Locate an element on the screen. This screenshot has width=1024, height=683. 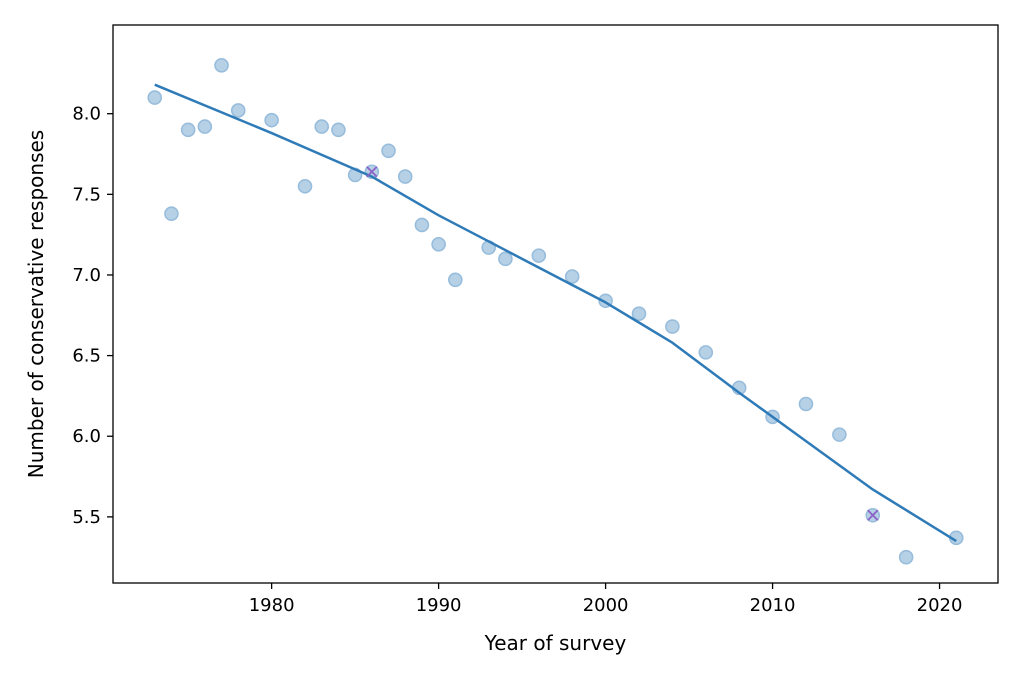
y-tick-label: 7.0 is located at coordinates (86, 275).